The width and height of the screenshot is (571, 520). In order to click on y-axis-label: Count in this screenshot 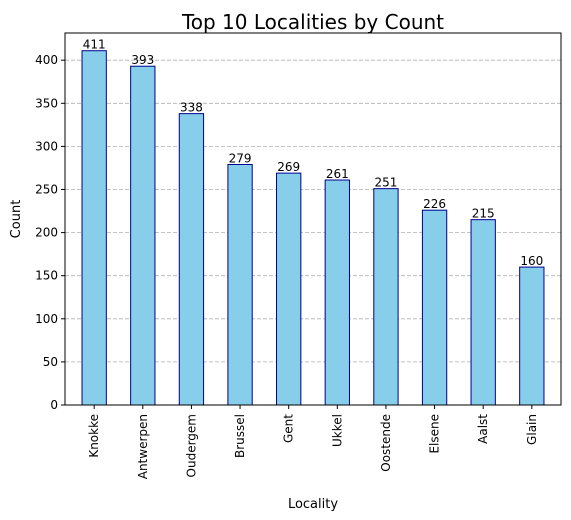, I will do `click(16, 219)`.